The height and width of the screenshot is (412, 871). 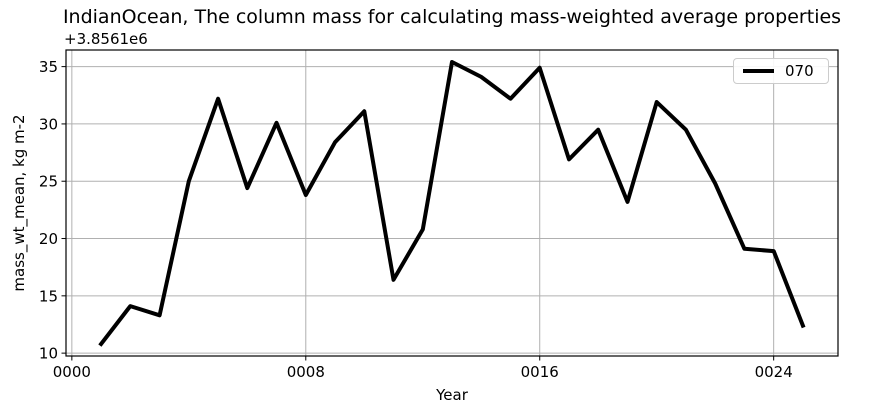 What do you see at coordinates (48, 67) in the screenshot?
I see `y-tick-label: 35` at bounding box center [48, 67].